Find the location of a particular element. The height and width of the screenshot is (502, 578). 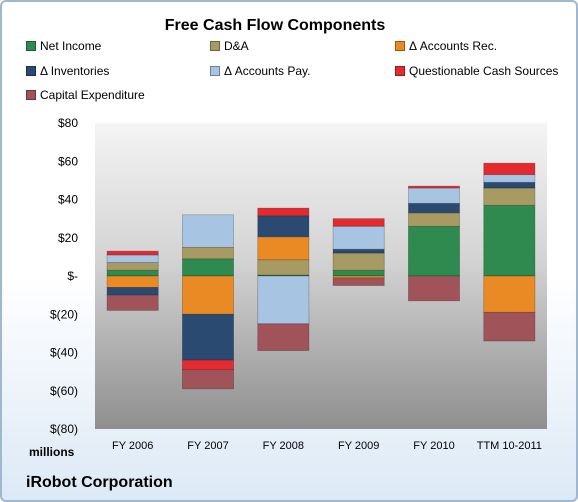

legend-label: D&A is located at coordinates (236, 46).